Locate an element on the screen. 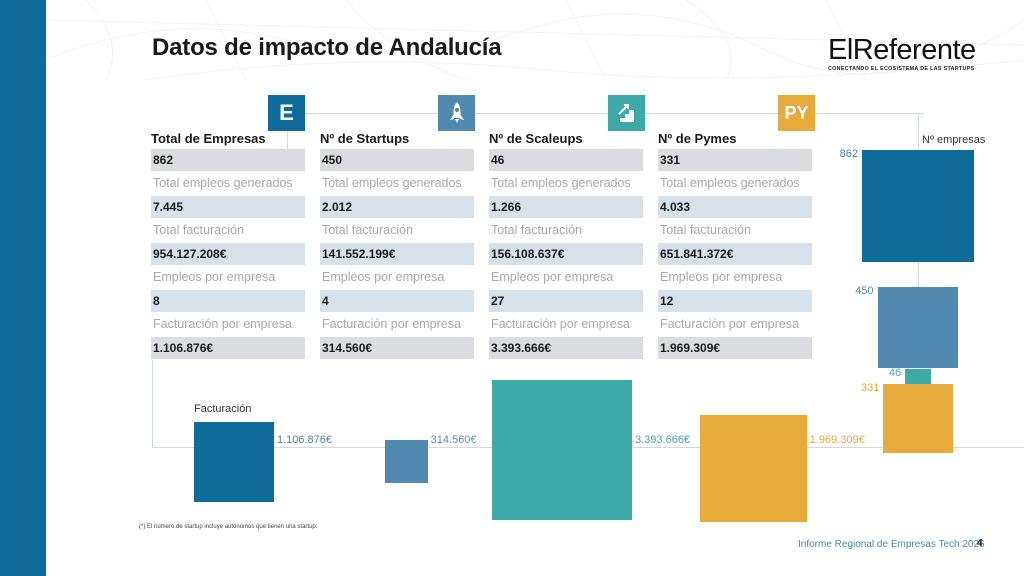 The image size is (1024, 576). empresas-label-pymes: 331 is located at coordinates (870, 388).